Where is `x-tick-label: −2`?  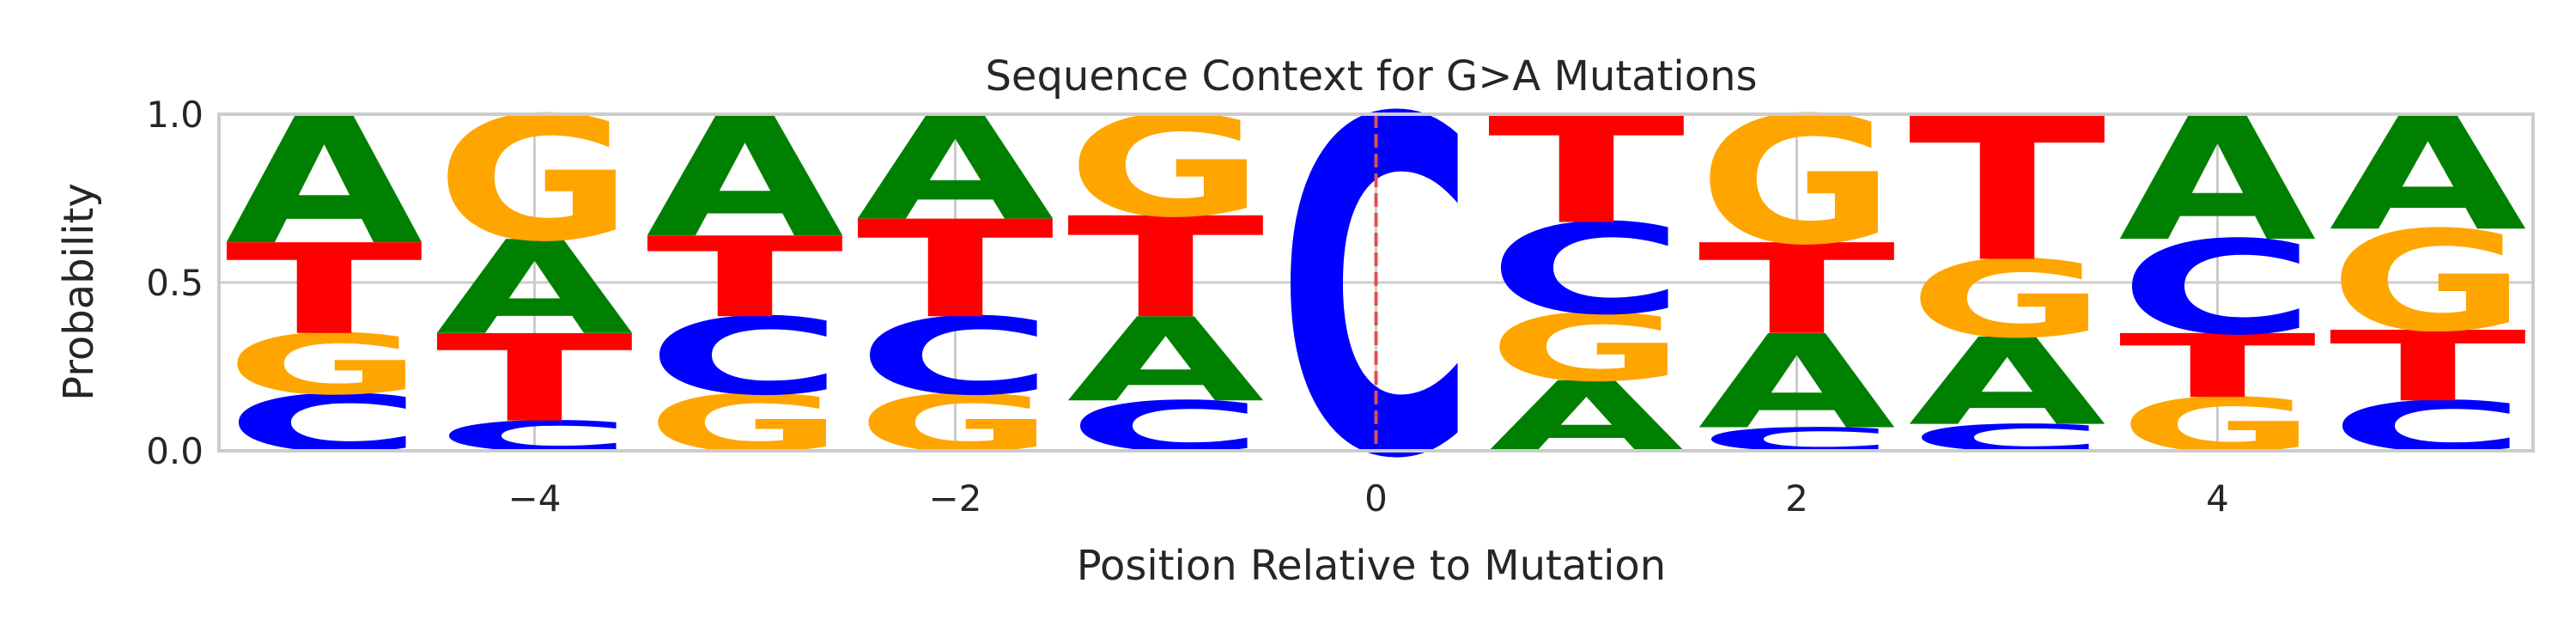 x-tick-label: −2 is located at coordinates (955, 498).